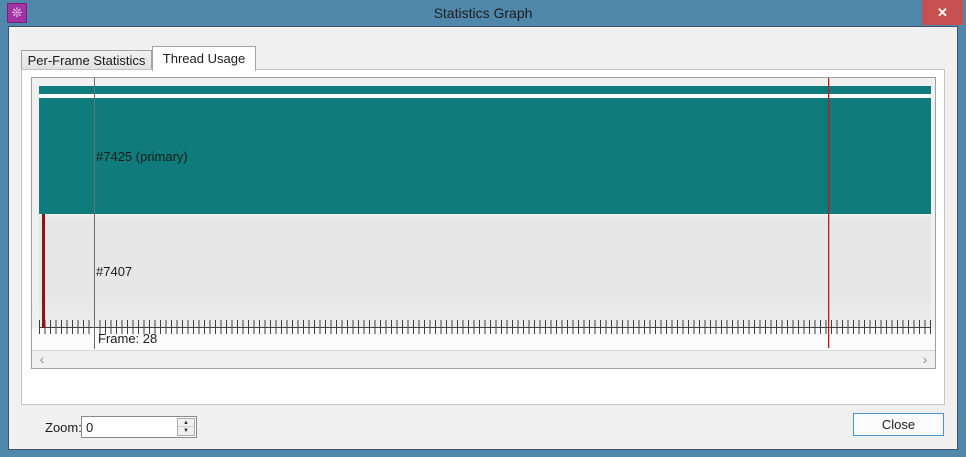 The height and width of the screenshot is (457, 966). What do you see at coordinates (129, 427) in the screenshot?
I see `zoom-input` at bounding box center [129, 427].